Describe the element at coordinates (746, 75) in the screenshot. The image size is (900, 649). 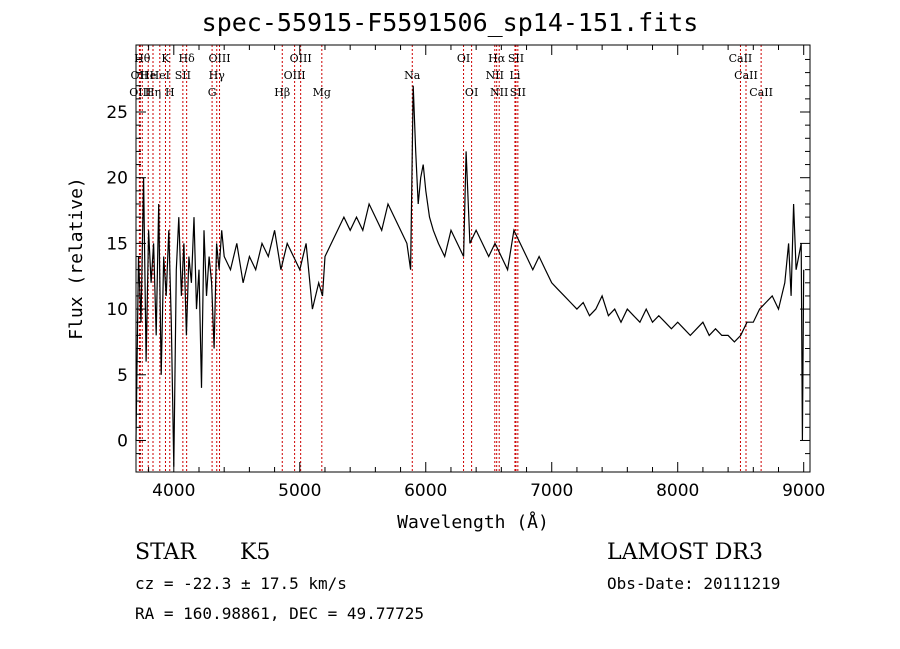
I see `line-label-27: CaII` at that location.